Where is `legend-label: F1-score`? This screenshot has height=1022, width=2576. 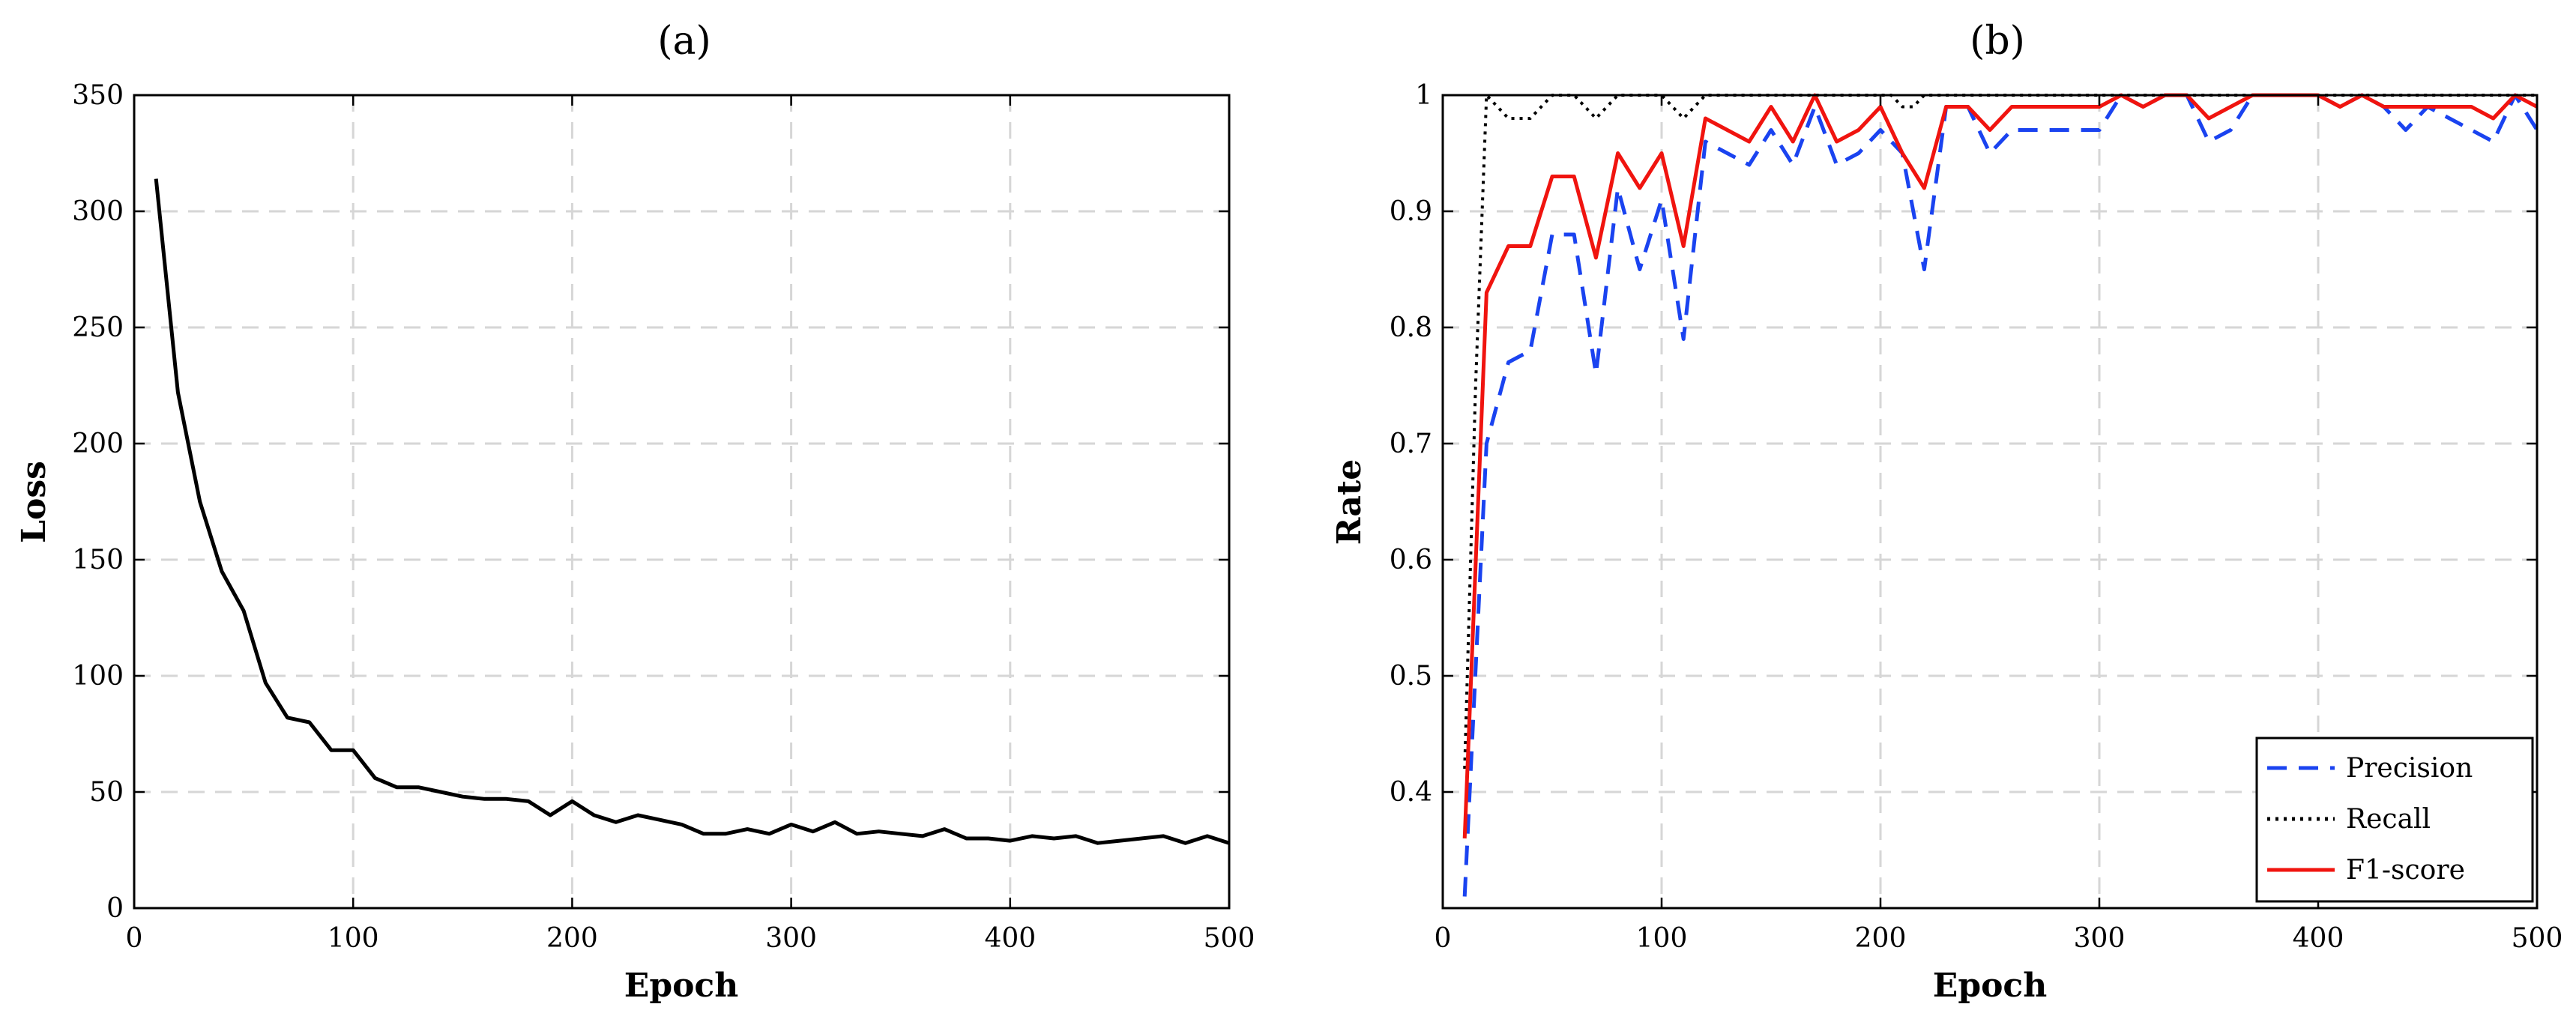 legend-label: F1-score is located at coordinates (2406, 870).